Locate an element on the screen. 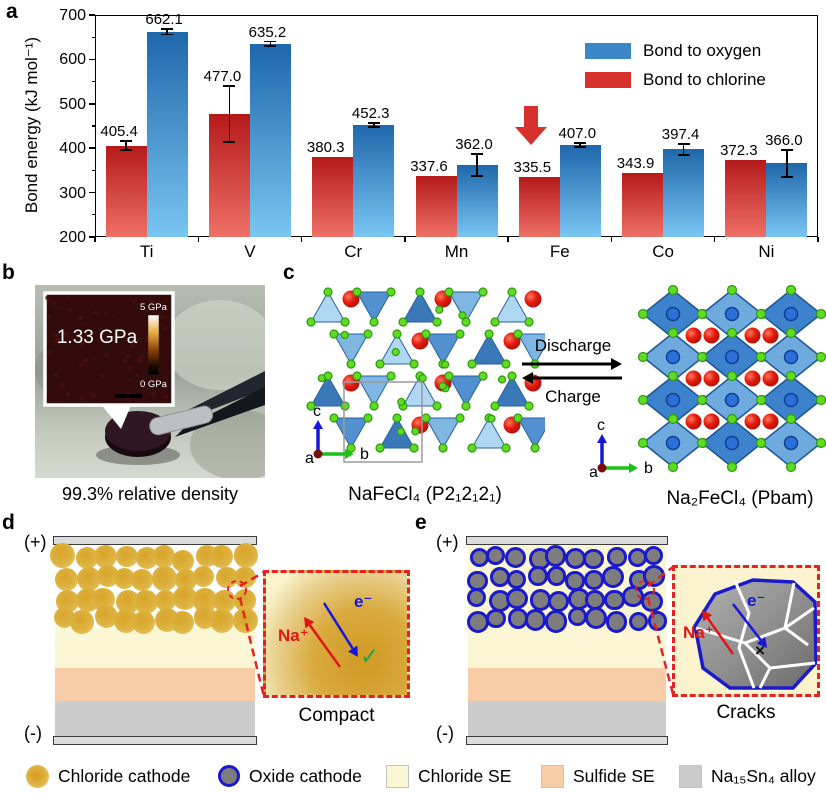 This screenshot has width=826, height=793. colorbar is located at coordinates (153, 345).